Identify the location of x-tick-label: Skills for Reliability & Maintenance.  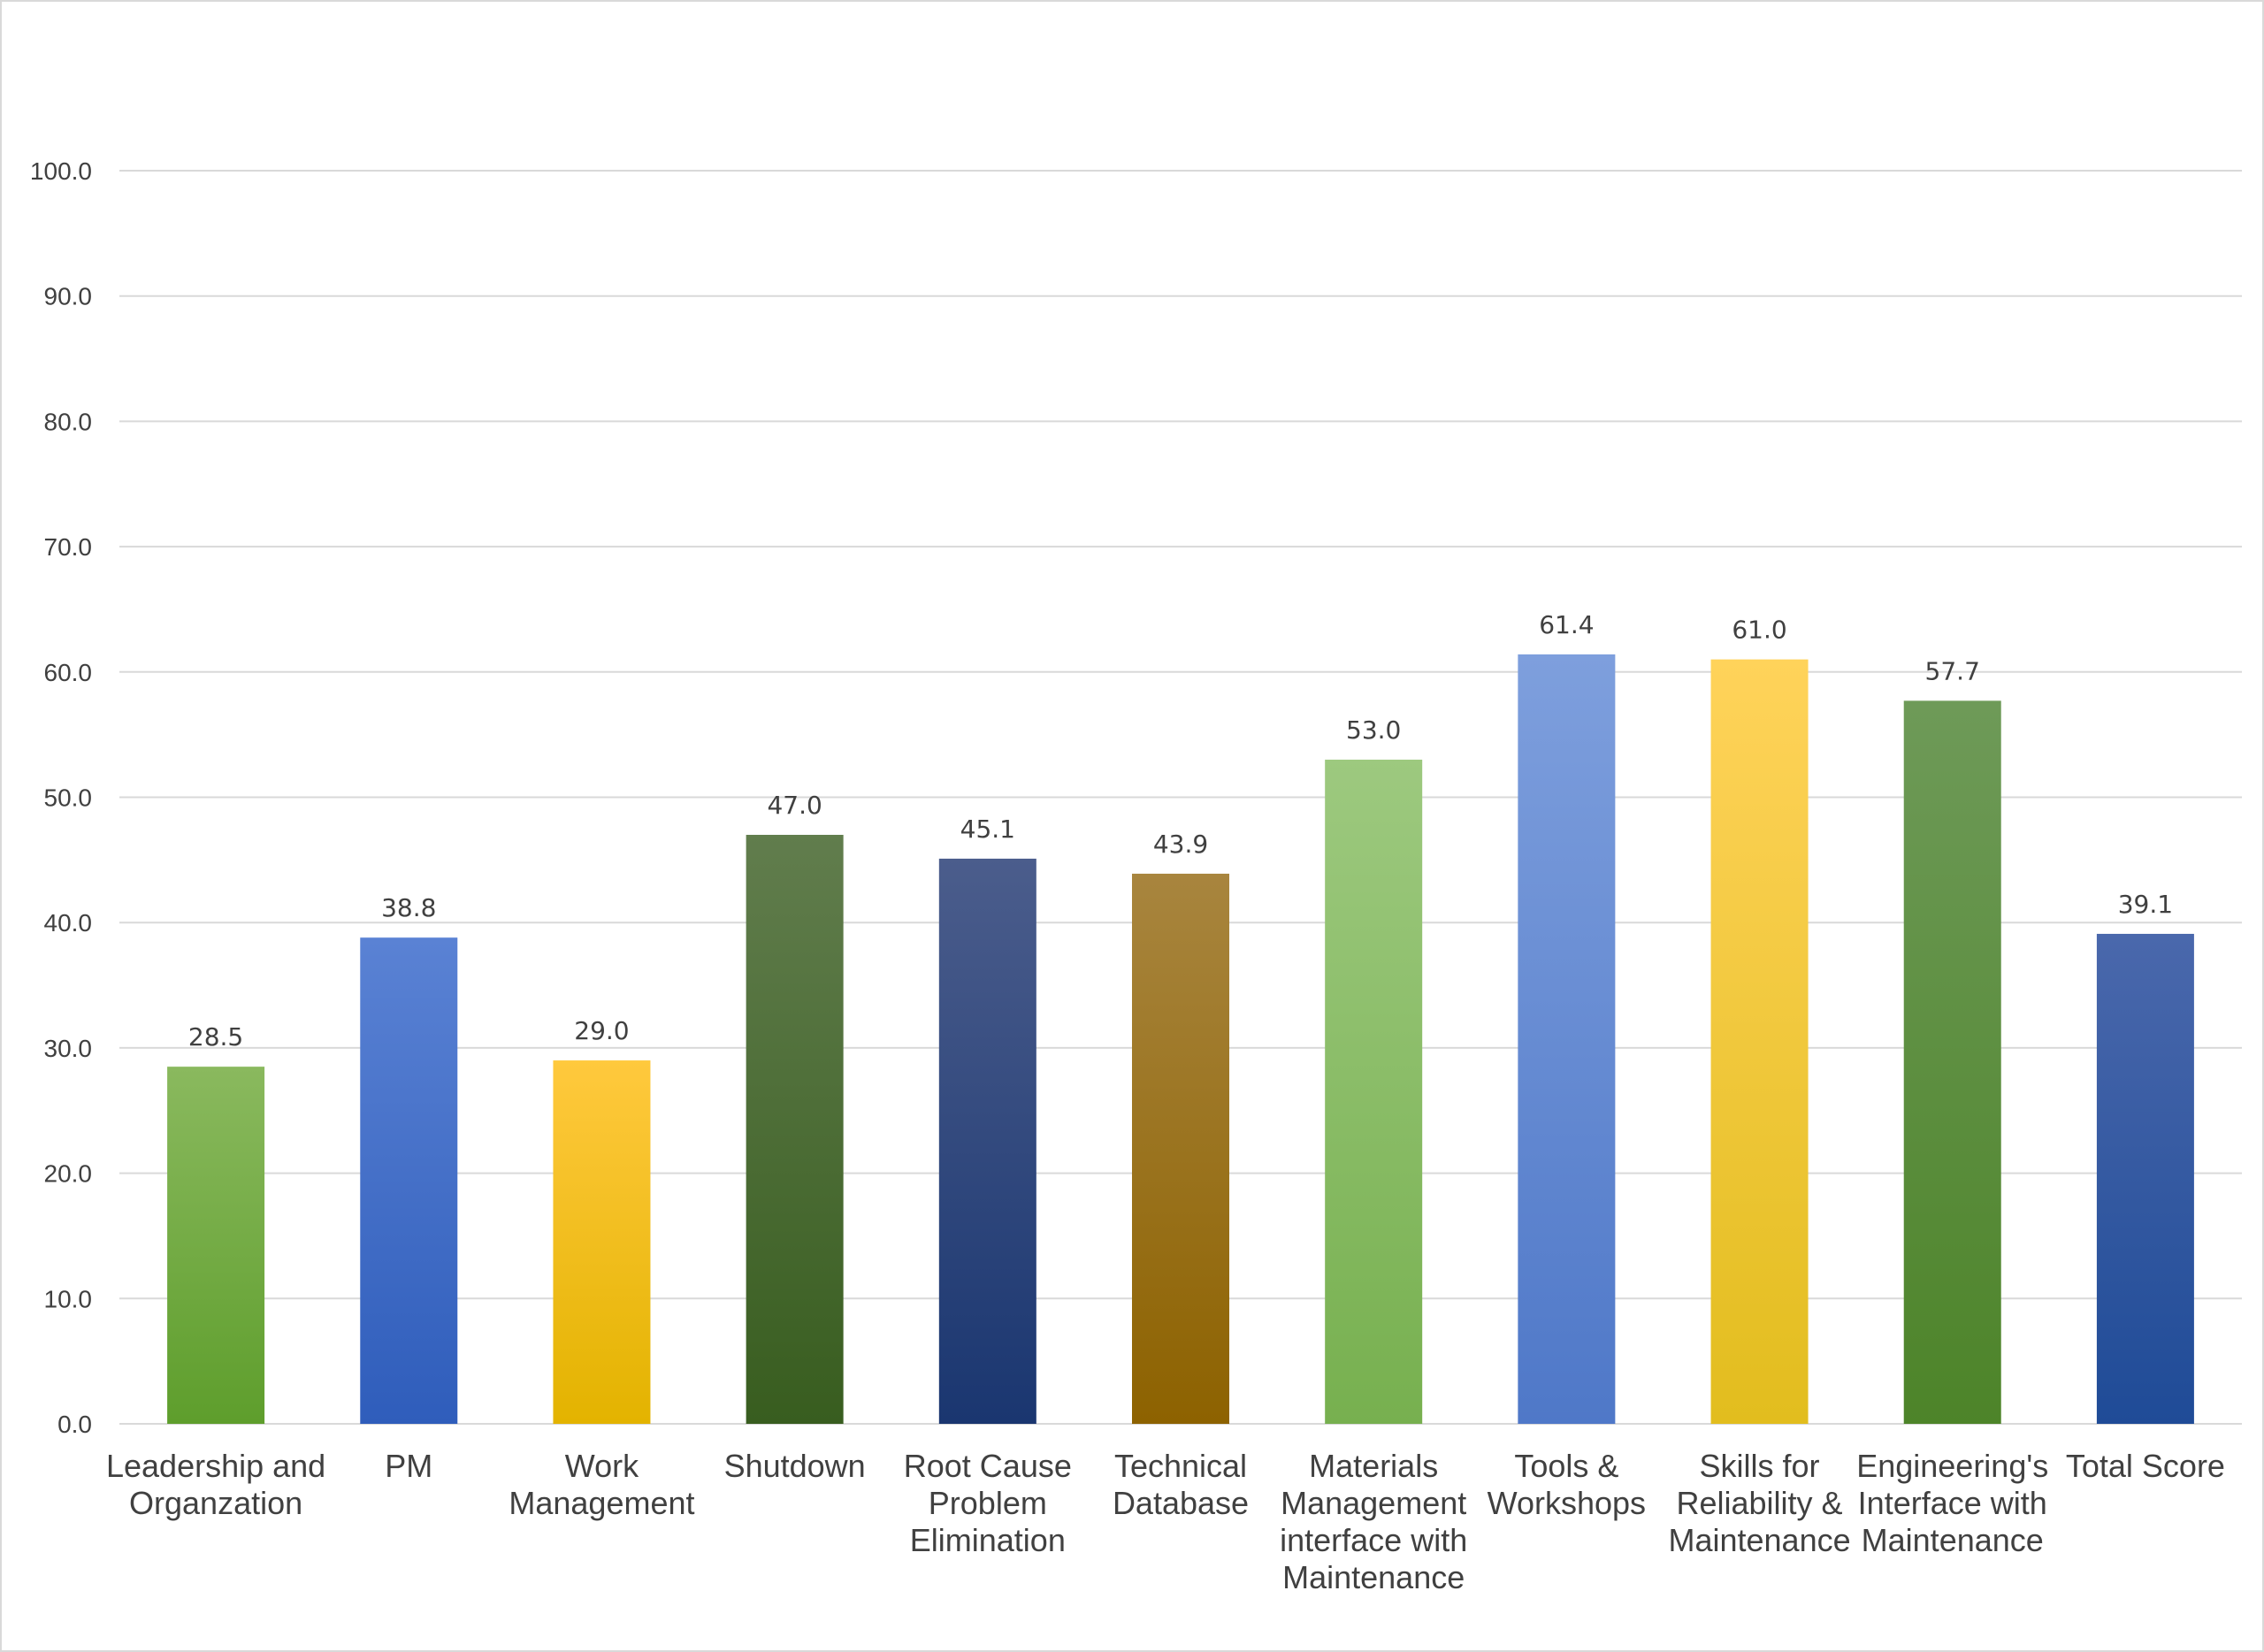
(1759, 1503).